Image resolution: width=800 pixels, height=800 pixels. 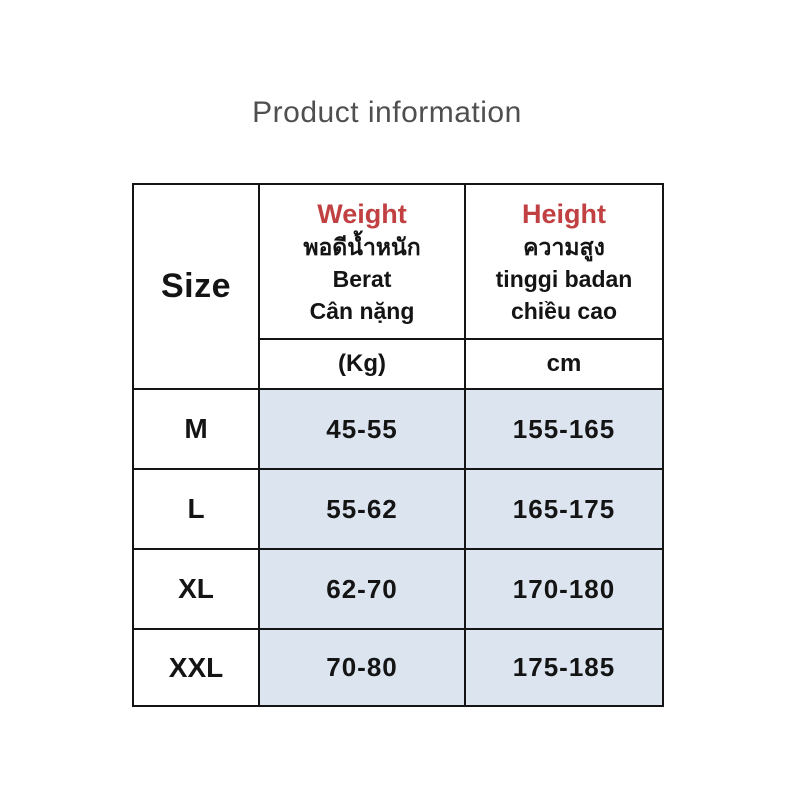 What do you see at coordinates (196, 429) in the screenshot?
I see `size-cell: M` at bounding box center [196, 429].